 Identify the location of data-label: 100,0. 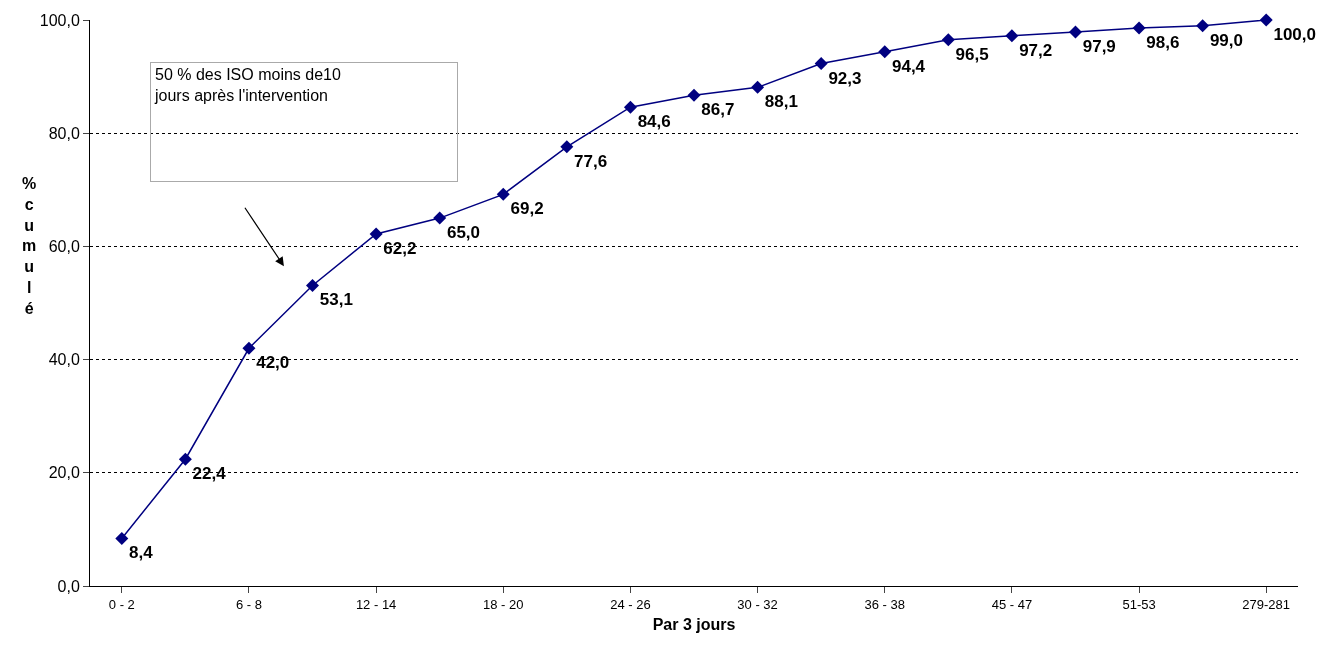
(1295, 34).